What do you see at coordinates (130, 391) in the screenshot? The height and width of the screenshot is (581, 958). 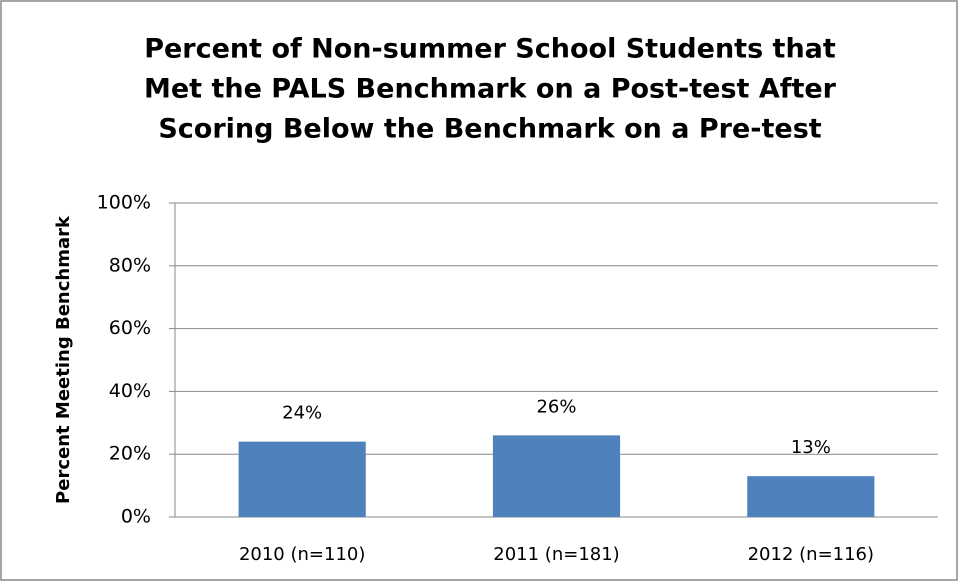 I see `y-tick-label: 40%` at bounding box center [130, 391].